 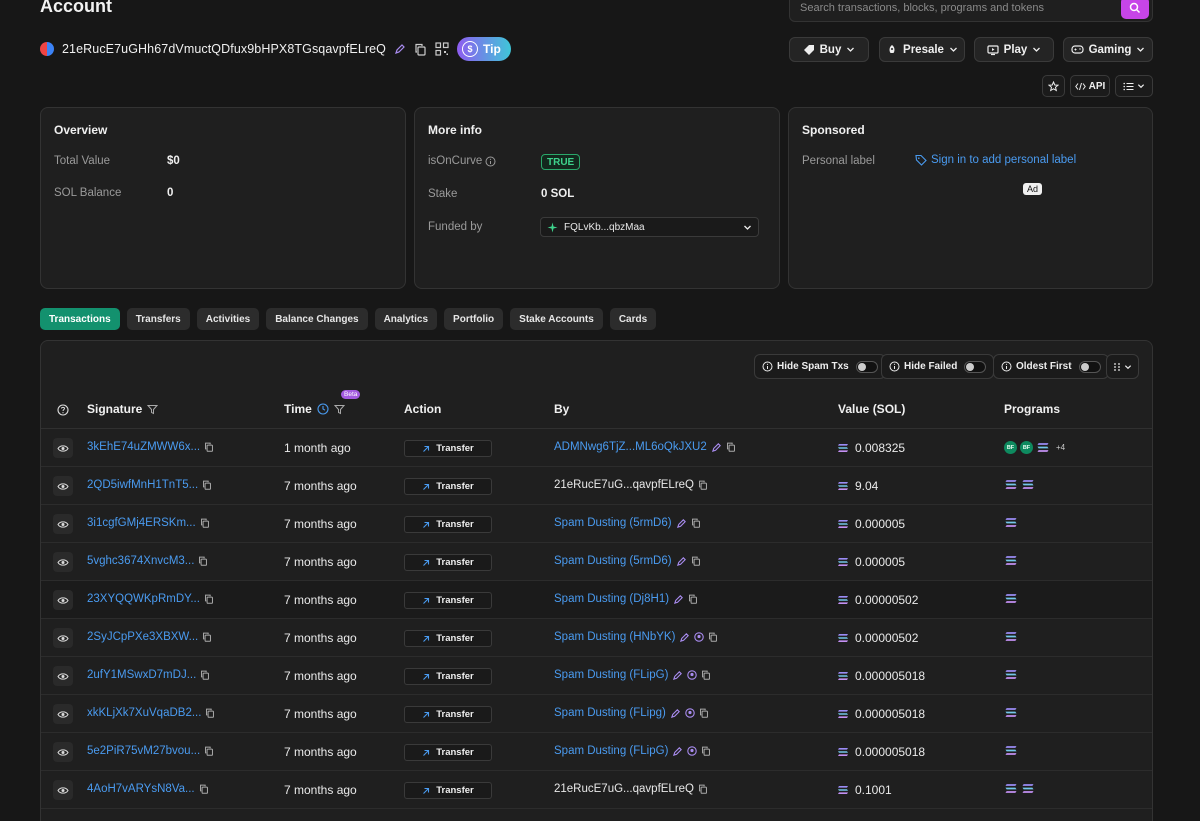 I want to click on buy-dropdown: Buy, so click(x=829, y=49).